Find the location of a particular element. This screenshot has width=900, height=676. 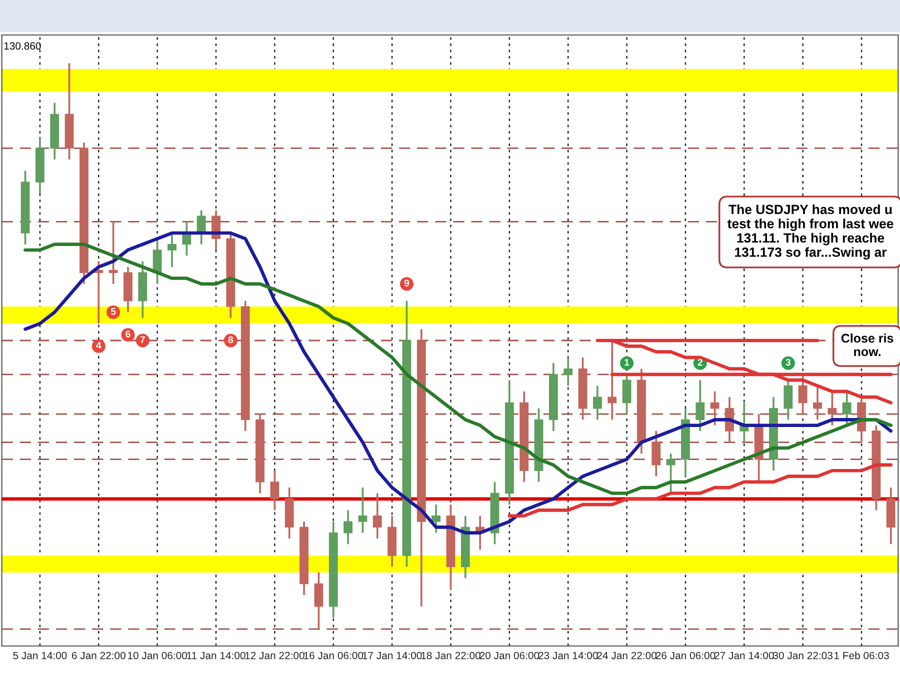

annotation: 2 is located at coordinates (700, 362).